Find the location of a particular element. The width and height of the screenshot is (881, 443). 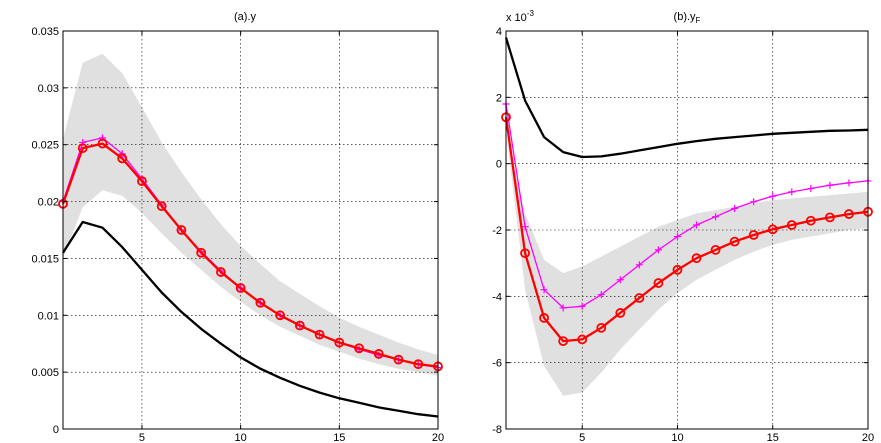

panel-b-x-tick-label: 20 is located at coordinates (868, 437).